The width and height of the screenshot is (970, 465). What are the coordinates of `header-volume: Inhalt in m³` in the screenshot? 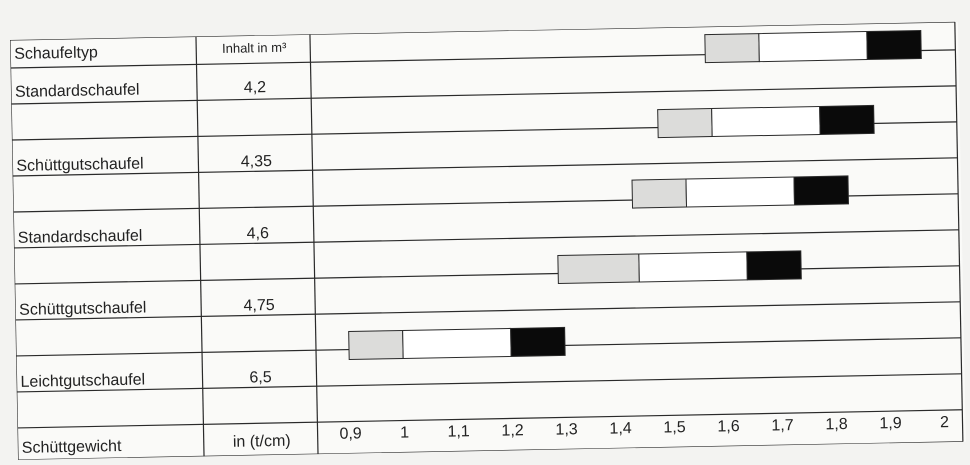 It's located at (254, 47).